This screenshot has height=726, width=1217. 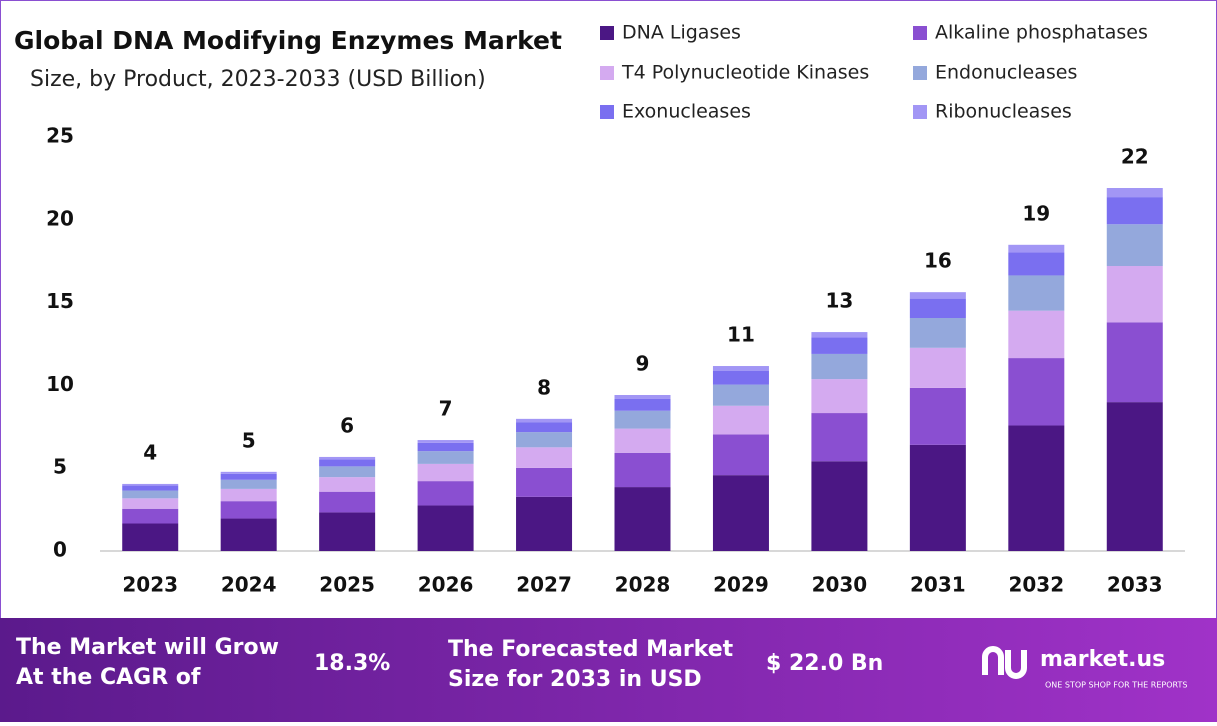 What do you see at coordinates (686, 112) in the screenshot?
I see `legend-label: Exonucleases` at bounding box center [686, 112].